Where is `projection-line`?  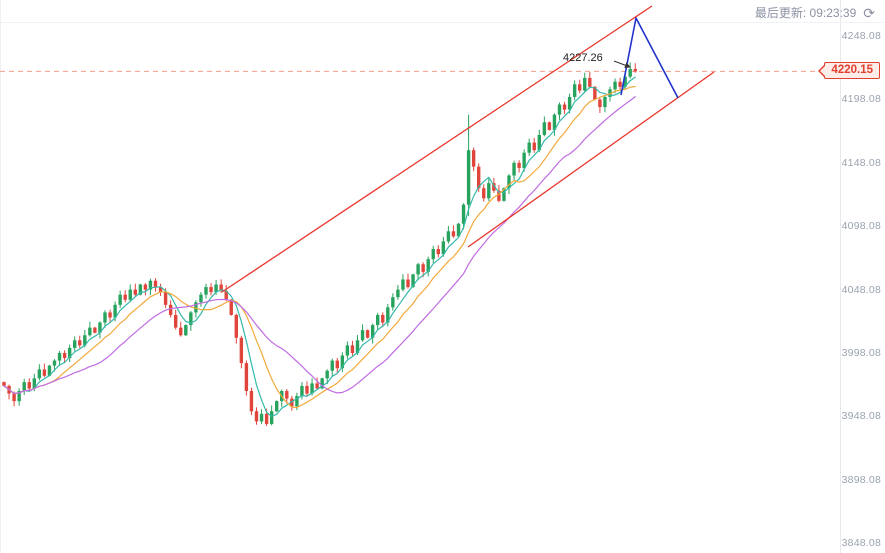 projection-line is located at coordinates (649, 58).